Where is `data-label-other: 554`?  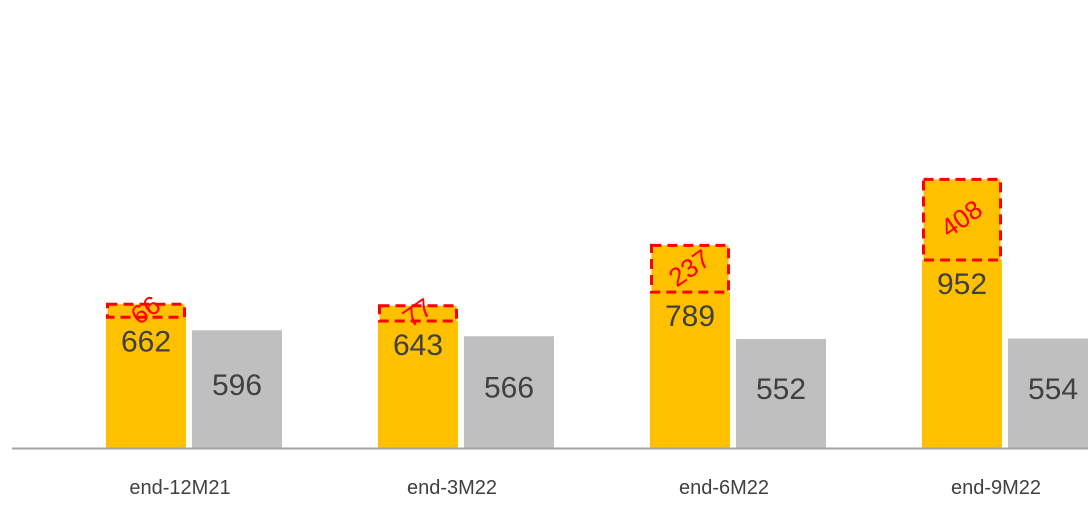
data-label-other: 554 is located at coordinates (1053, 389).